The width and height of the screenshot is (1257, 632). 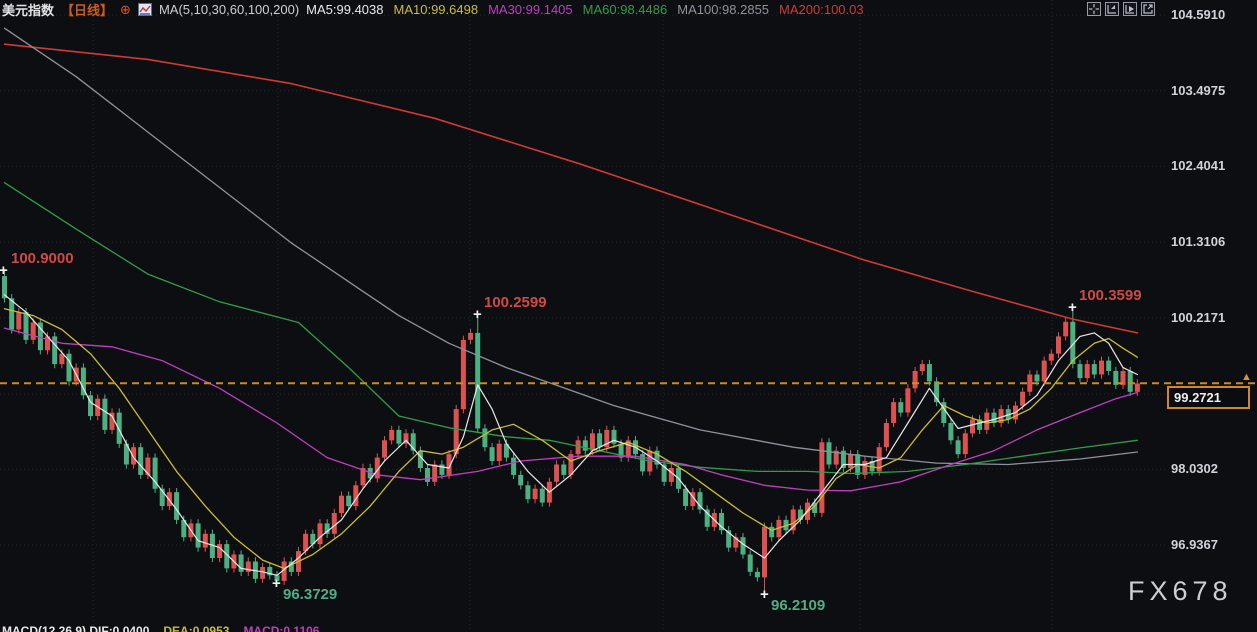 What do you see at coordinates (1208, 397) in the screenshot?
I see `current-price-badge: 99.2721` at bounding box center [1208, 397].